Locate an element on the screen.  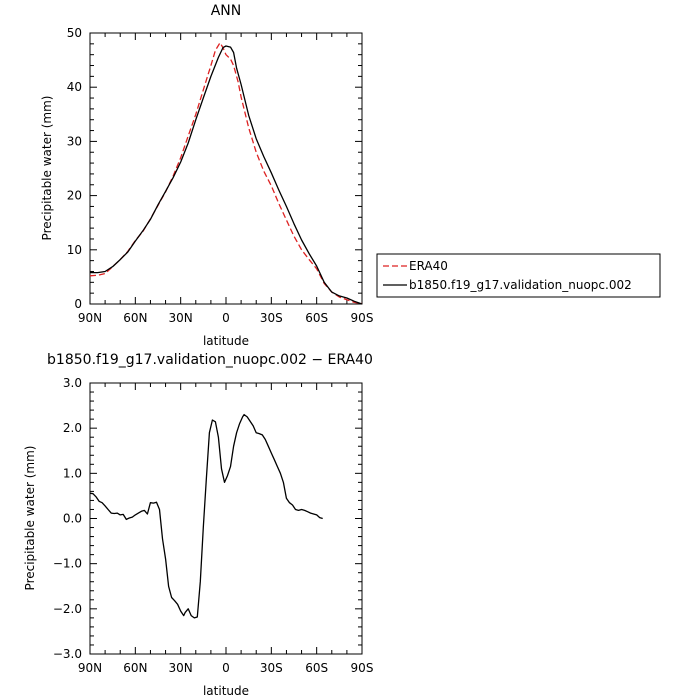
legend-box is located at coordinates (518, 275).